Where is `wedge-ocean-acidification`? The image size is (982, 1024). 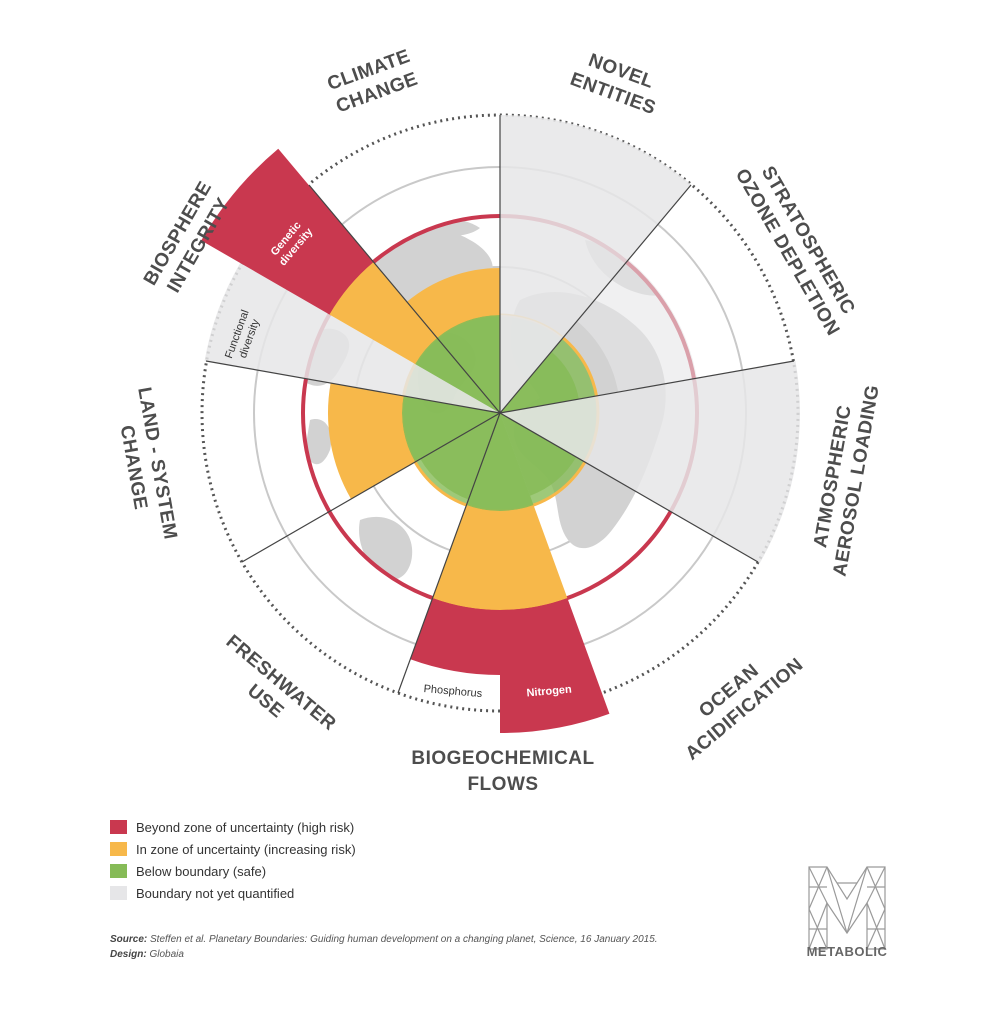 wedge-ocean-acidification is located at coordinates (538, 454).